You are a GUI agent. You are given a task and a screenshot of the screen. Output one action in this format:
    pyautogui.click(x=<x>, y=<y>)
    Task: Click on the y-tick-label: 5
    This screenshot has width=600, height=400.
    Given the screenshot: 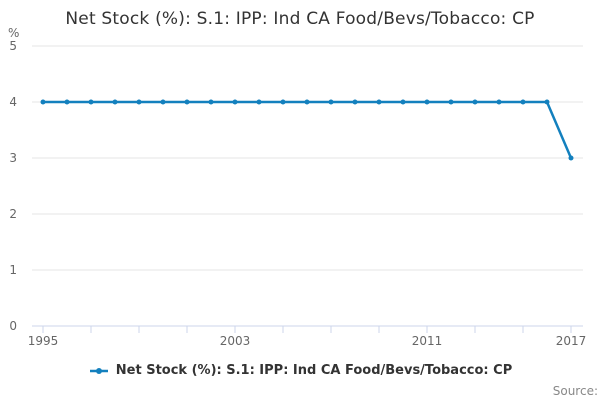 What is the action you would take?
    pyautogui.click(x=13, y=46)
    